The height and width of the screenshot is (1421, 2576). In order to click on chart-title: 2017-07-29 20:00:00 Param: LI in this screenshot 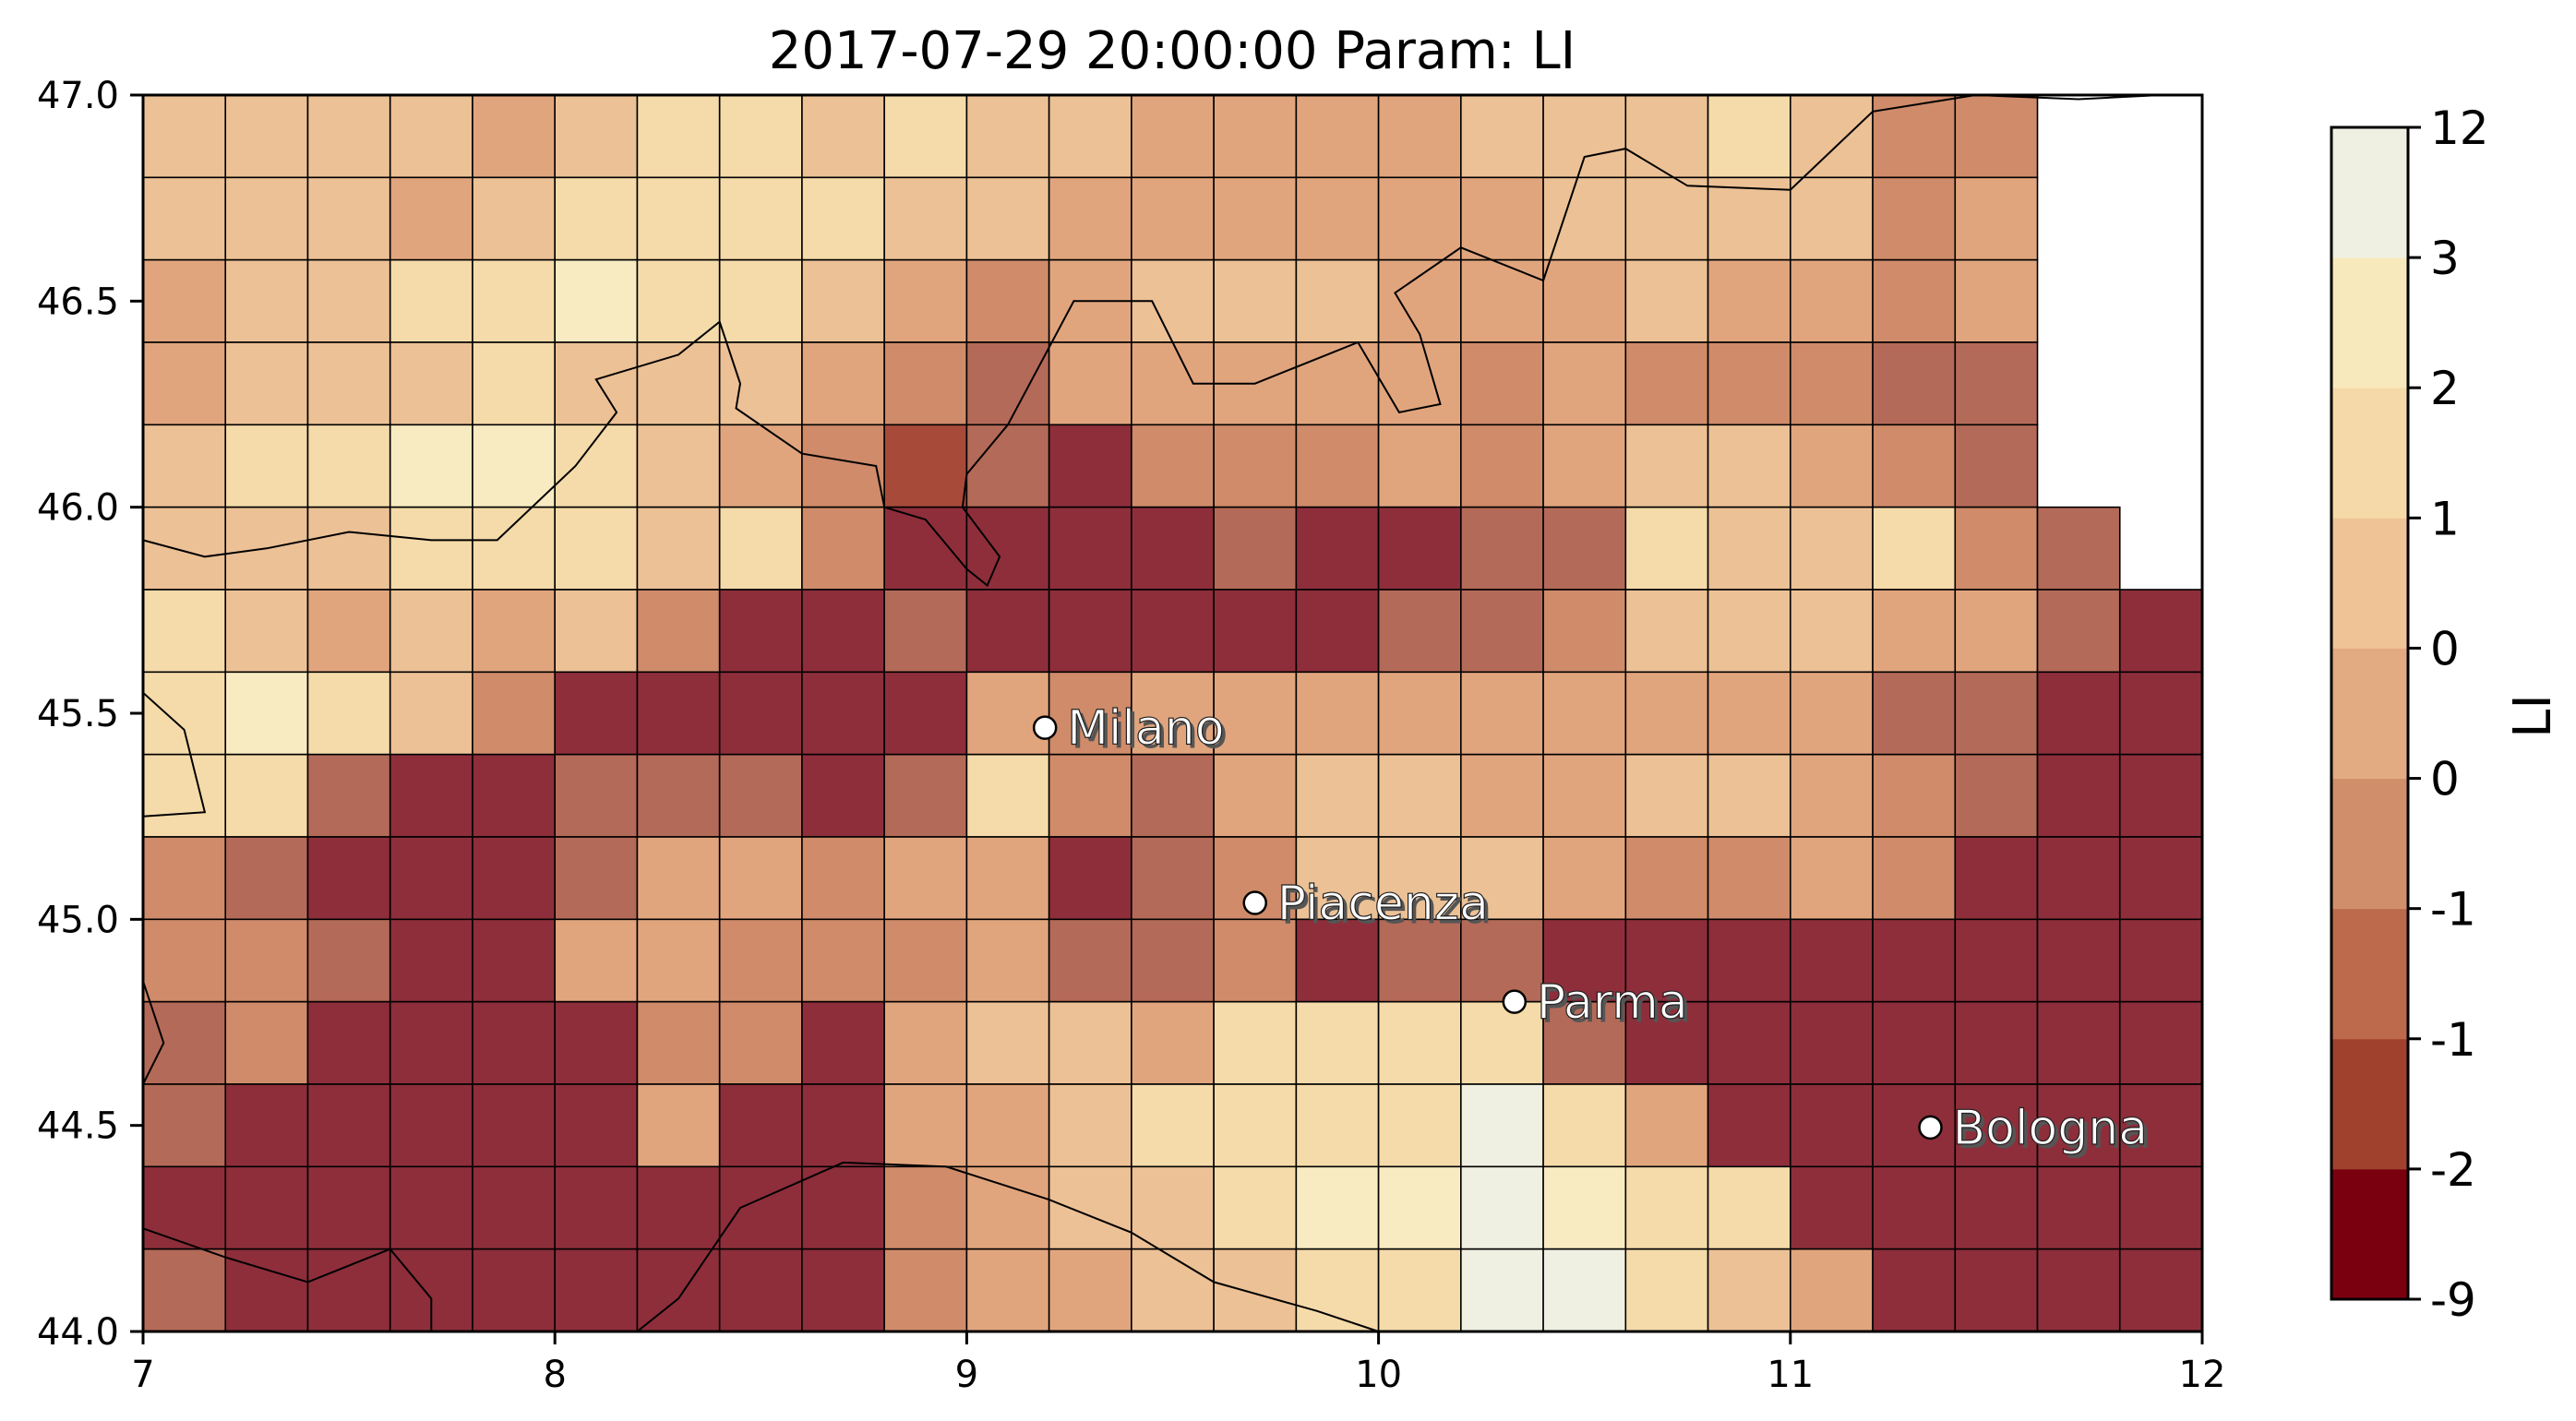, I will do `click(1173, 51)`.